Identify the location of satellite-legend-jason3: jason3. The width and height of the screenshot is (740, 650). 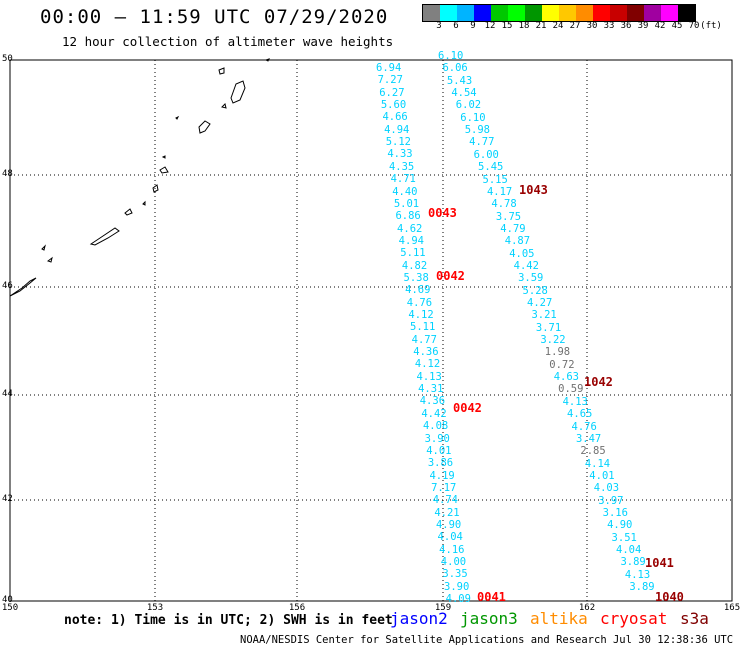
(489, 618).